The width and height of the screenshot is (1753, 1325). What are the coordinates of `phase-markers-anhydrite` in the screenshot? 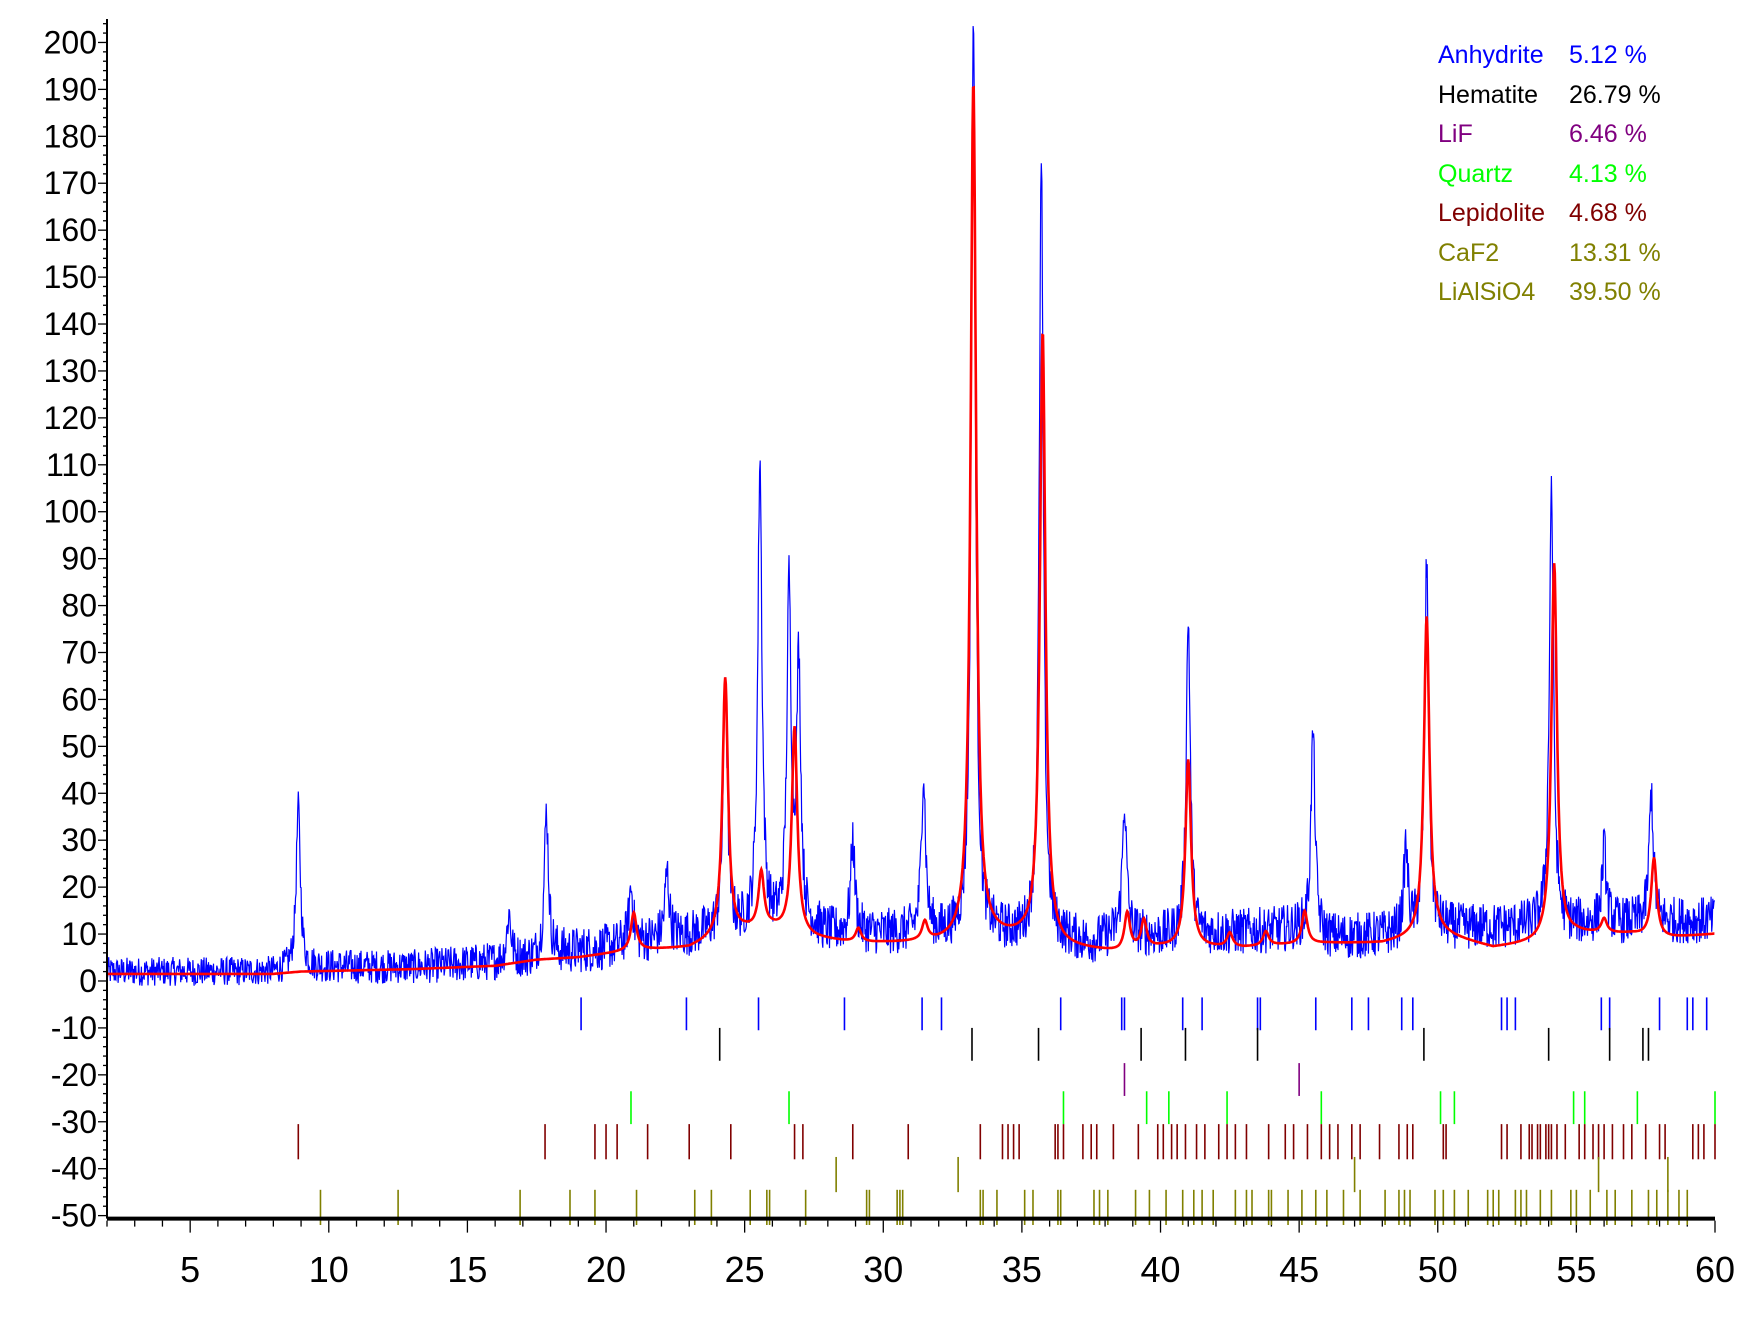 It's located at (1144, 1014).